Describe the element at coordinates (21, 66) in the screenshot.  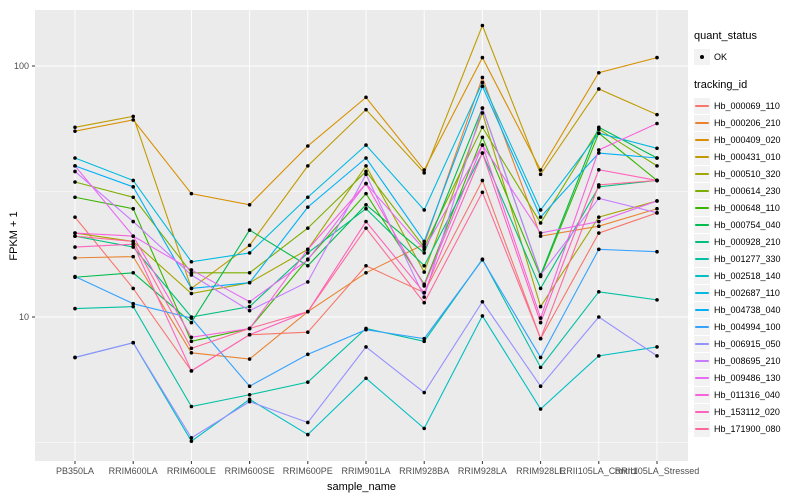
I see `y-tick-label: 100` at that location.